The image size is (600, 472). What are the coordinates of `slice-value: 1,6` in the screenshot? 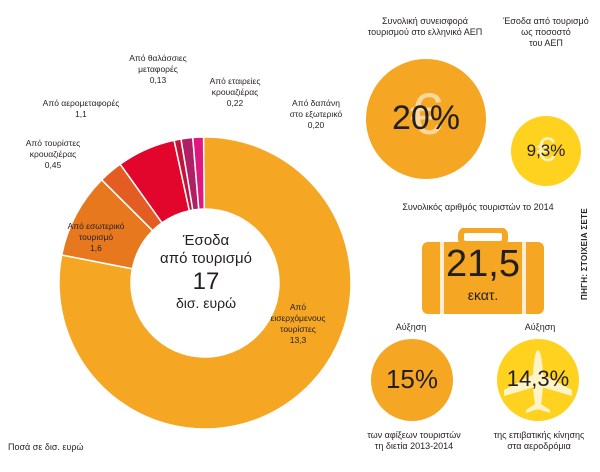 It's located at (96, 248).